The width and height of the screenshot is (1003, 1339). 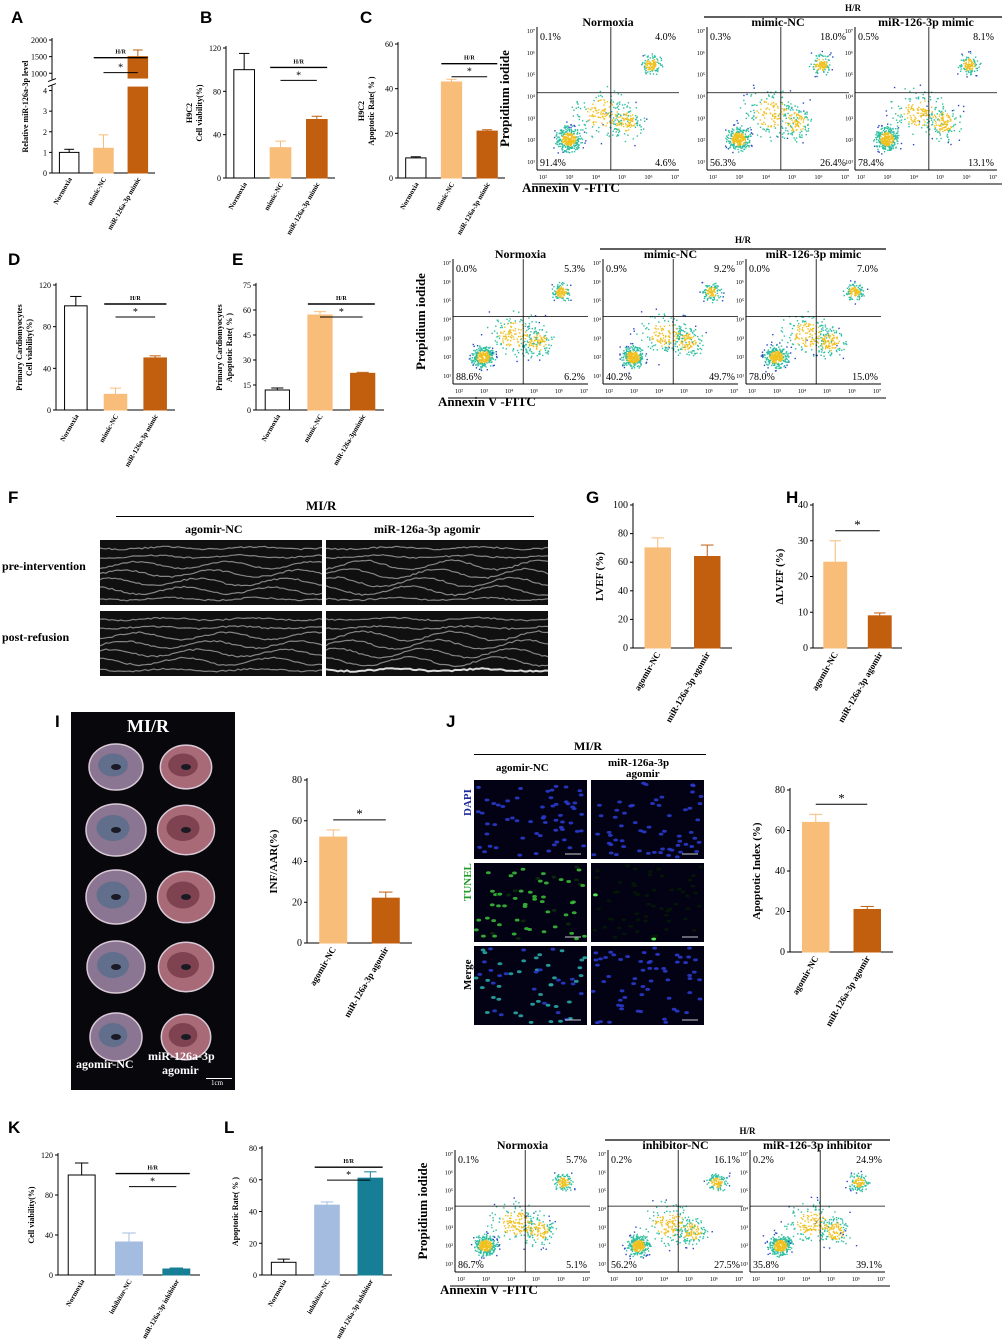 What do you see at coordinates (600, 576) in the screenshot?
I see `y-axis-label-G: LVEF (%)` at bounding box center [600, 576].